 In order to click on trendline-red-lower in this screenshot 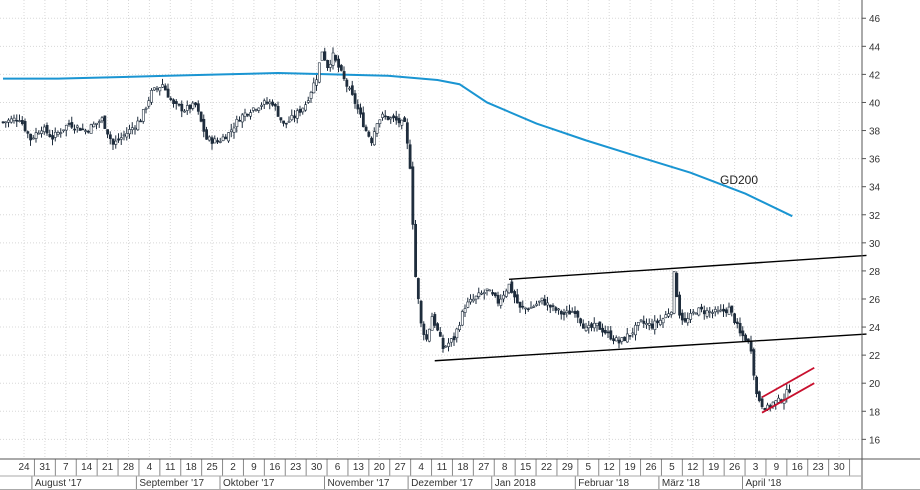, I will do `click(788, 398)`.